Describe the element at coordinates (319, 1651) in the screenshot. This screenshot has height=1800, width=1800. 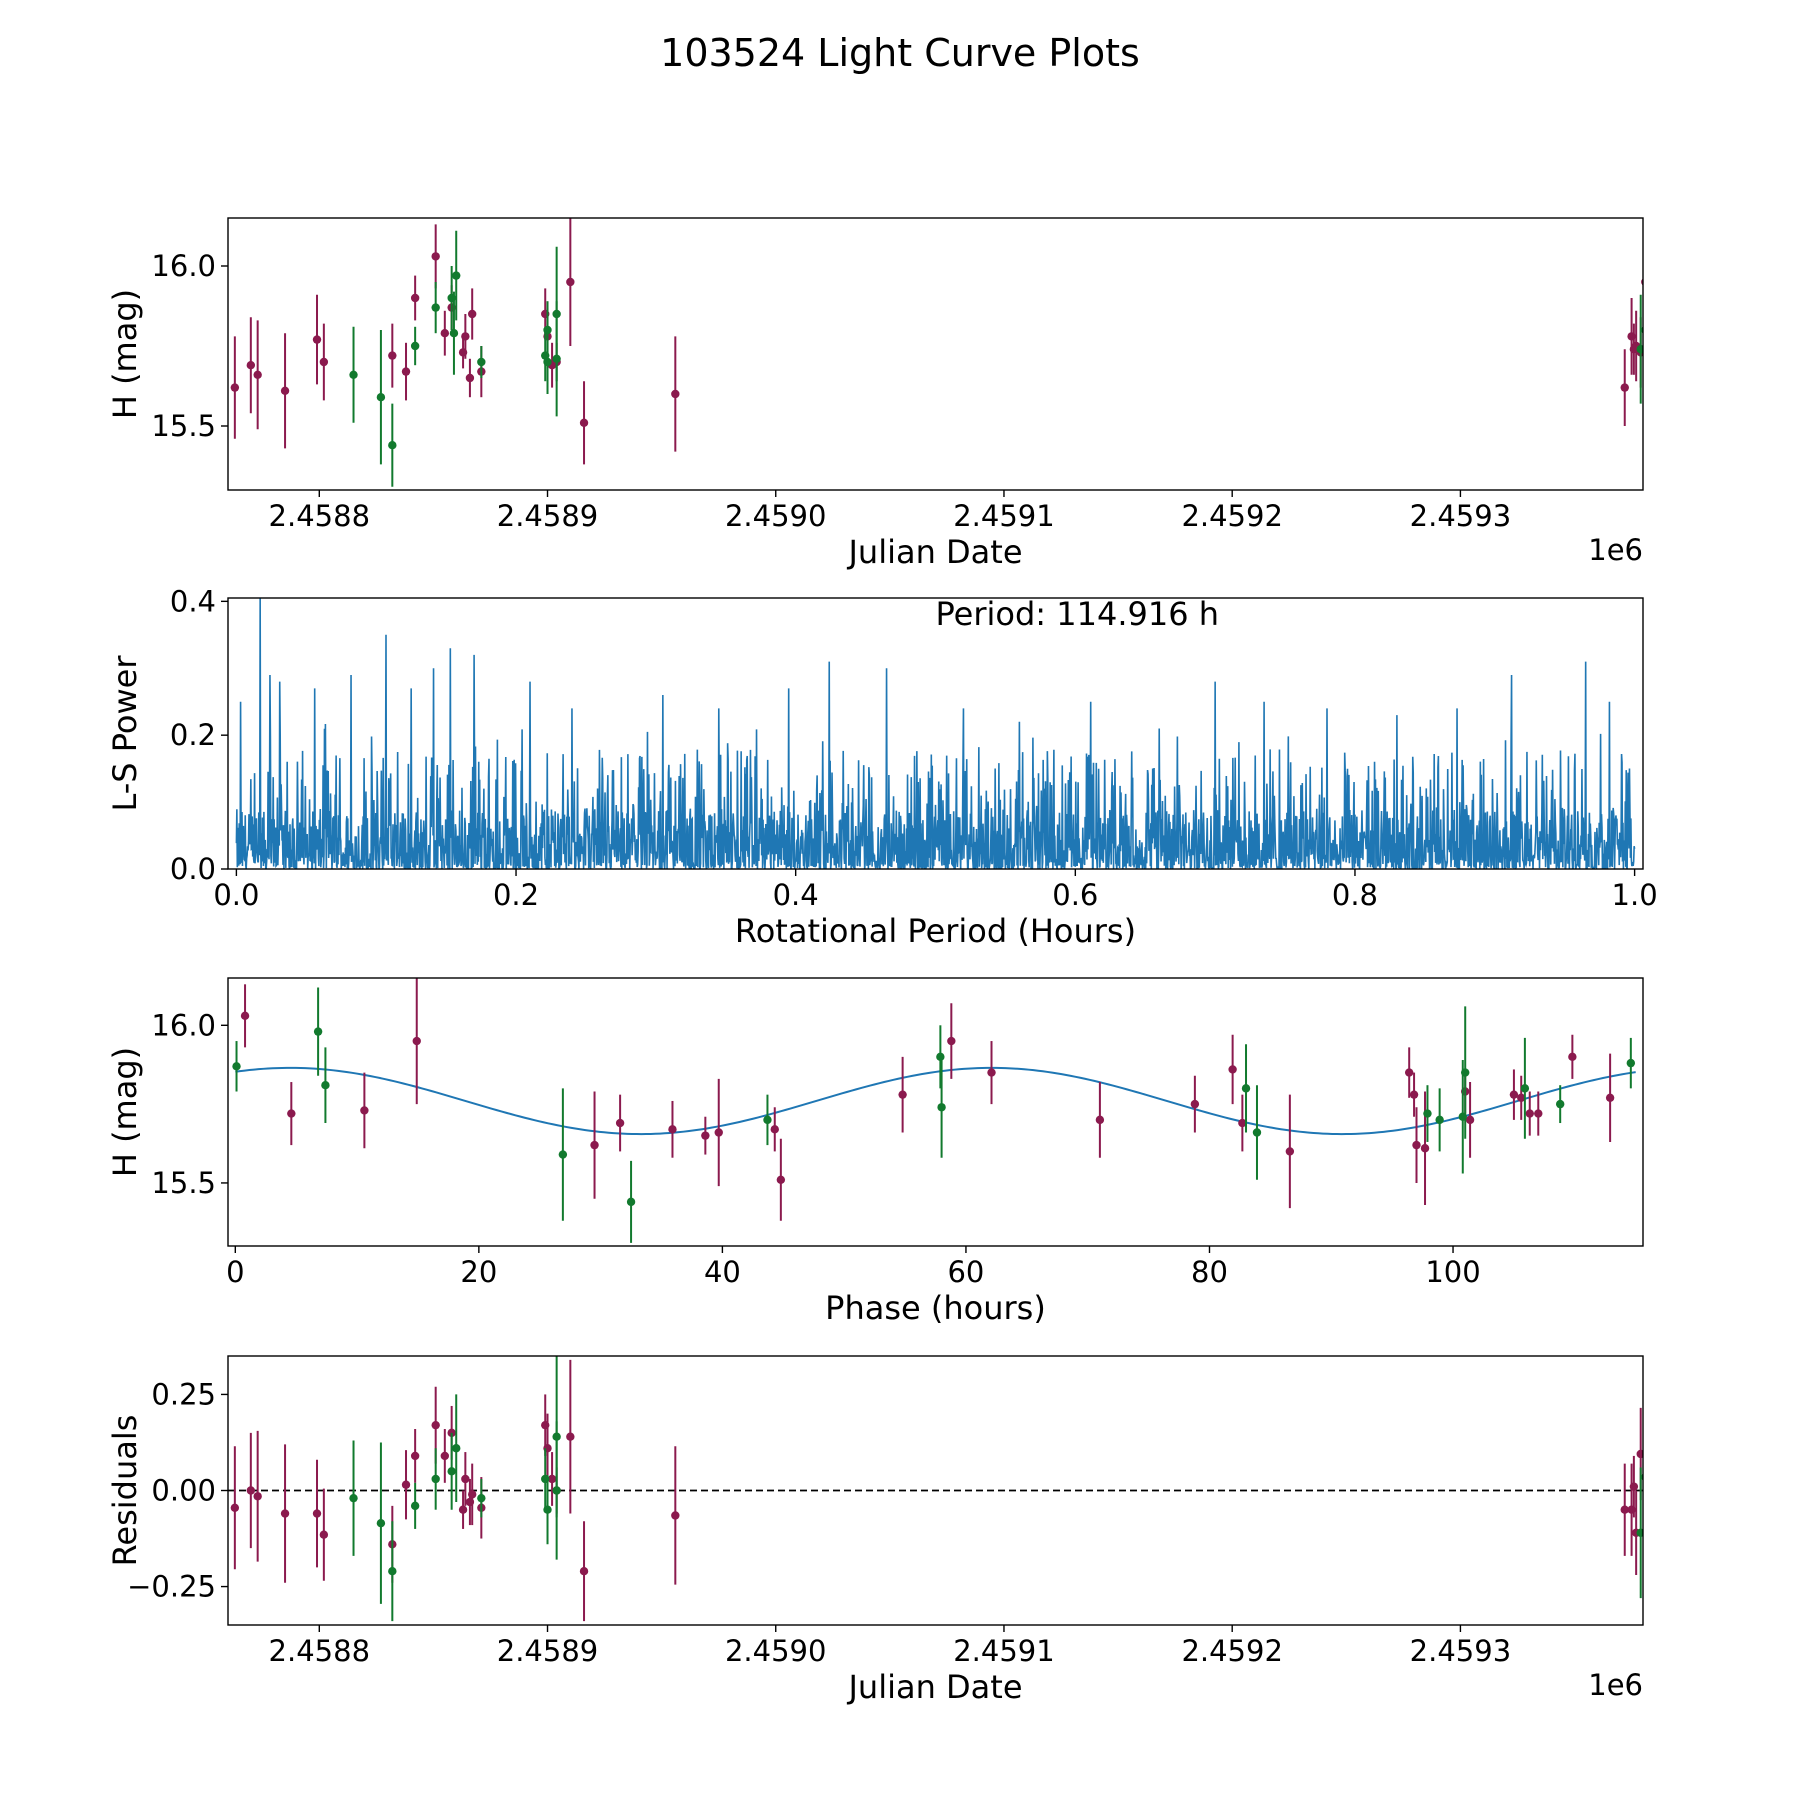
I see `x-tick-label: 2.4588` at that location.